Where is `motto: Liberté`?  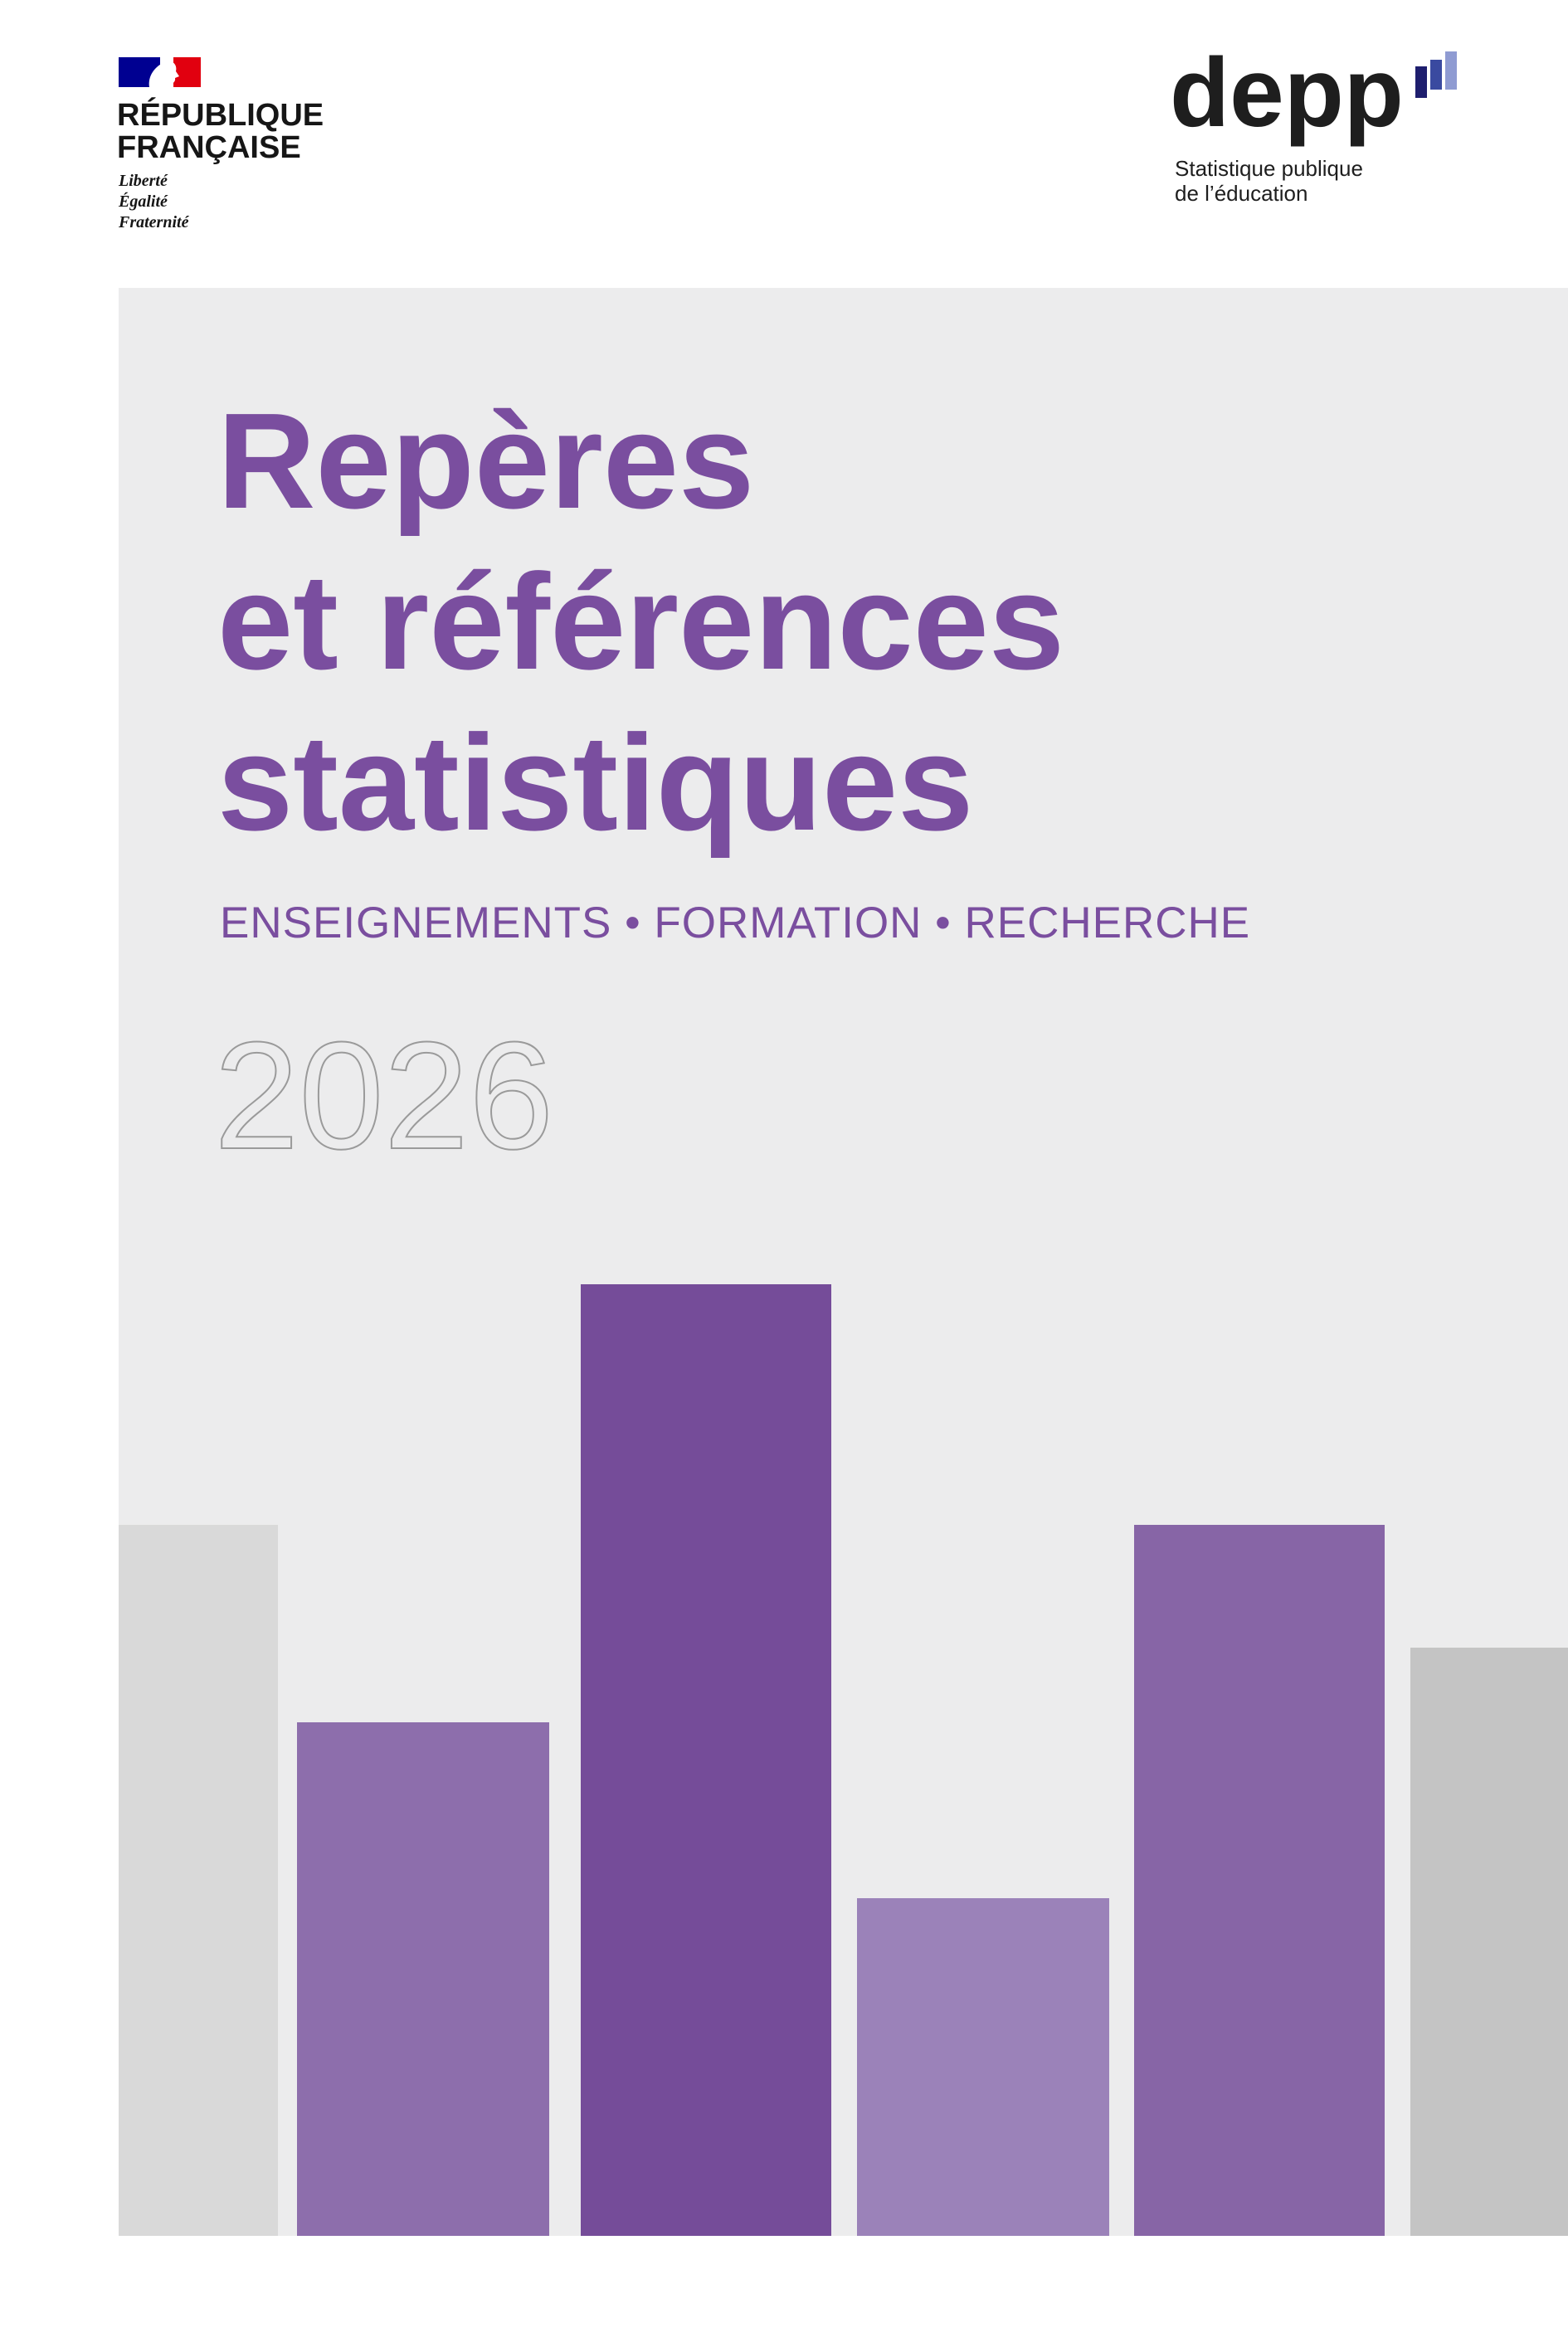 motto: Liberté is located at coordinates (143, 181).